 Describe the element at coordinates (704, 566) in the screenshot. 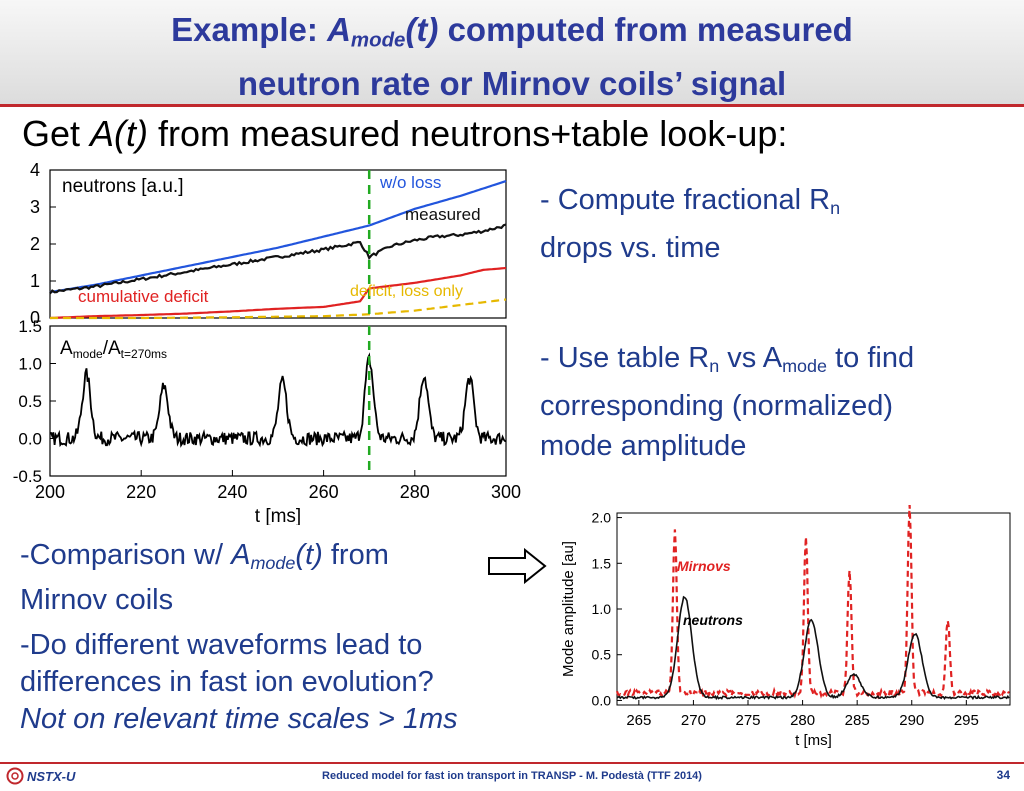

I see `legend-mirnovs: Mirnovs` at that location.